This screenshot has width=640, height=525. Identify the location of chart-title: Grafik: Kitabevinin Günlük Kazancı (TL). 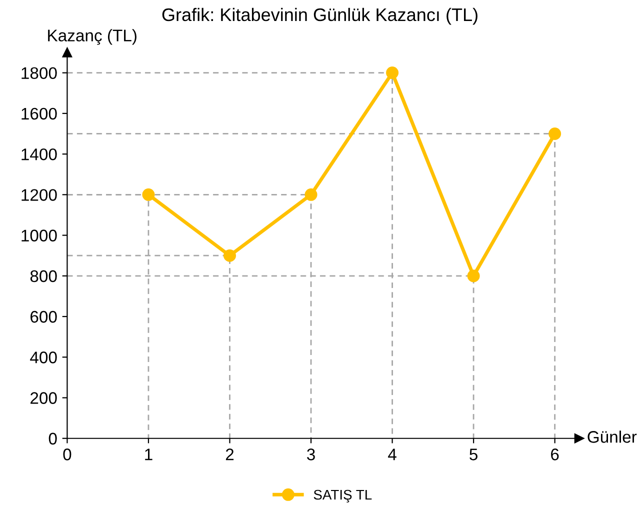
(320, 16).